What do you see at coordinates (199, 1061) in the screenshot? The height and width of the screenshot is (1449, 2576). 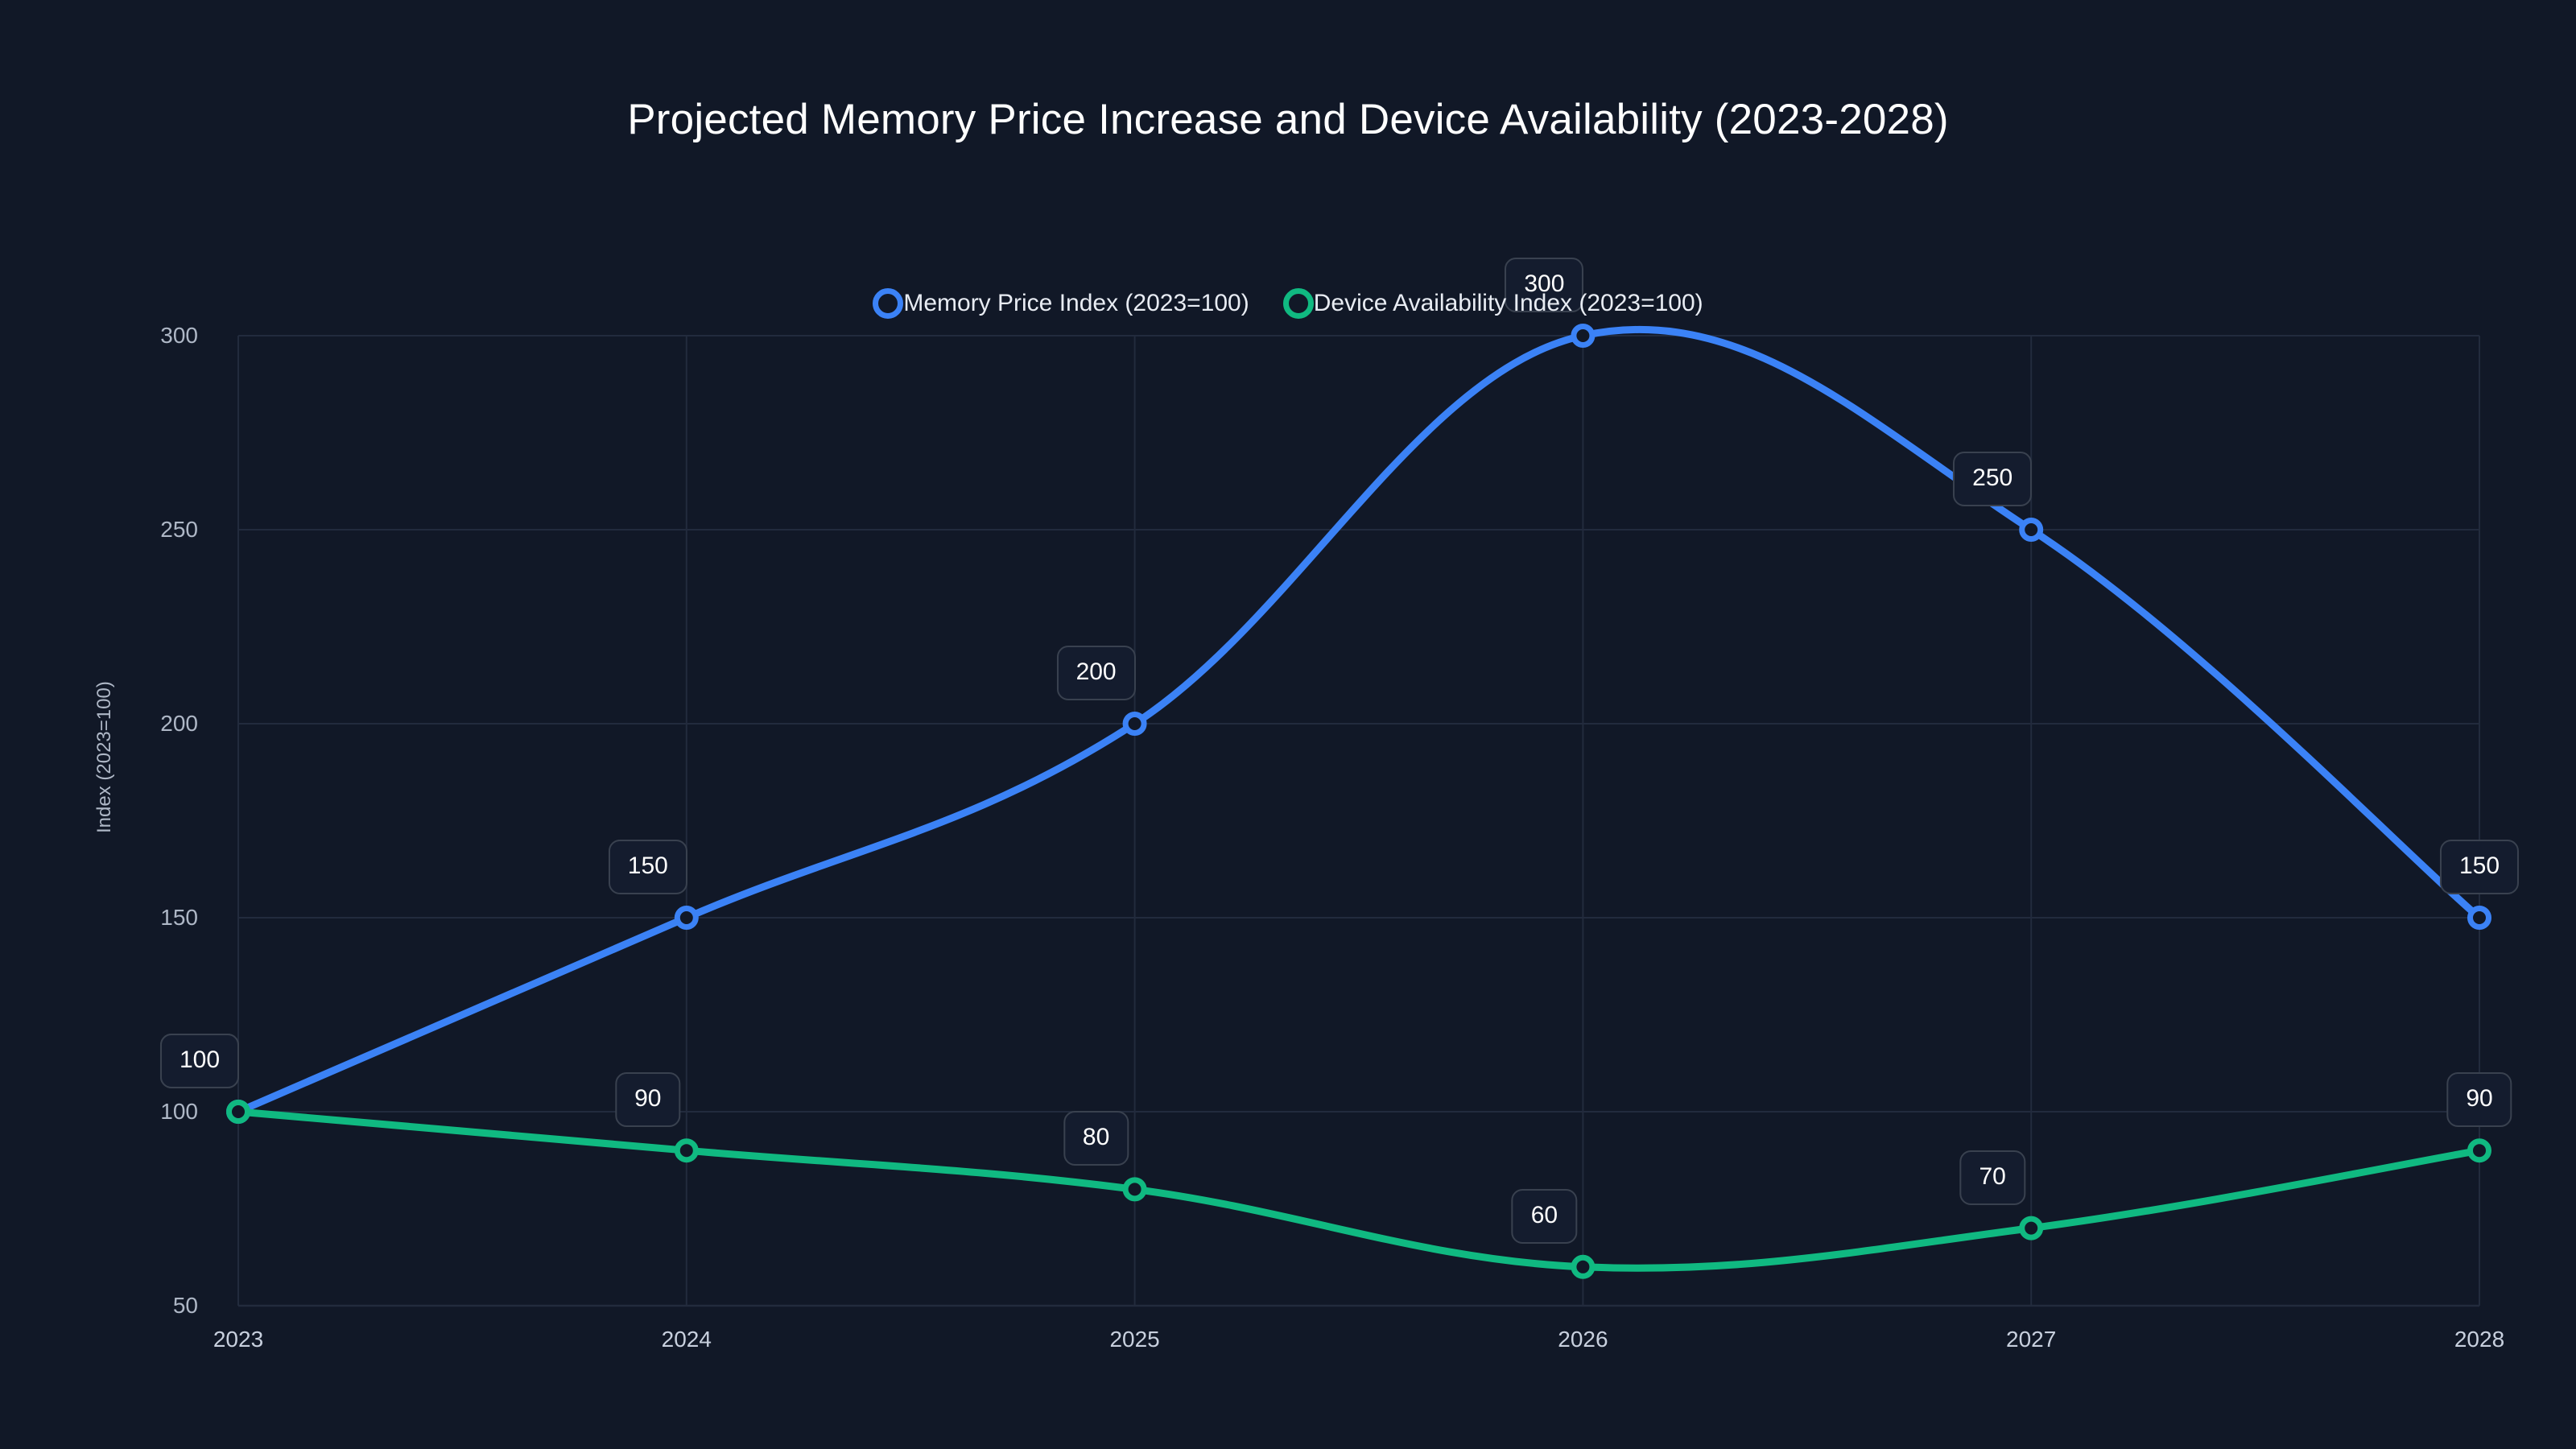 I see `data-value-label: 100` at bounding box center [199, 1061].